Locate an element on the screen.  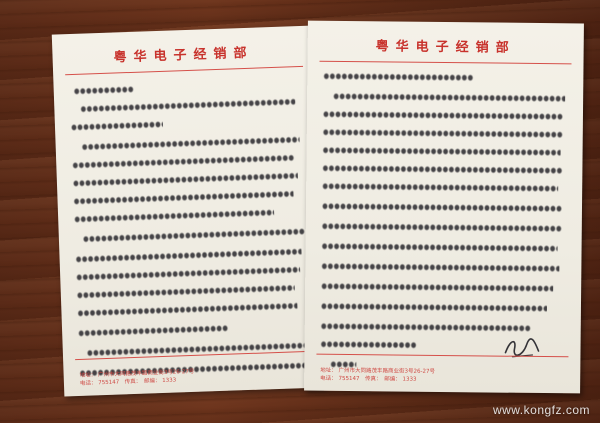
footer-phone: 电话： 755147 传真： 邮编： 1333 is located at coordinates (368, 379).